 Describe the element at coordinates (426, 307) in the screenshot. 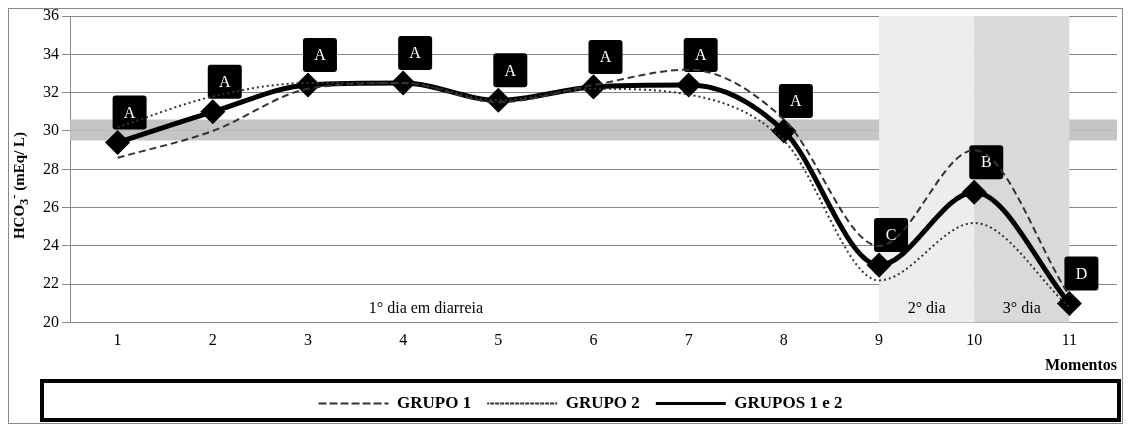

I see `annotation: 1° dia em diarreia` at that location.